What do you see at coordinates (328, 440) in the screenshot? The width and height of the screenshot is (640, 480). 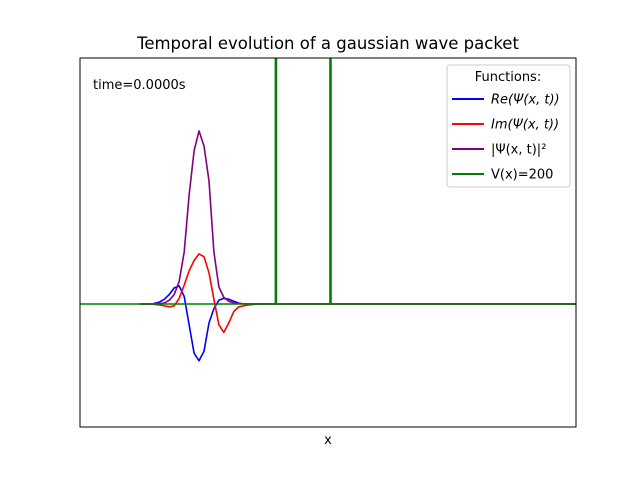 I see `x-axis-label: x` at bounding box center [328, 440].